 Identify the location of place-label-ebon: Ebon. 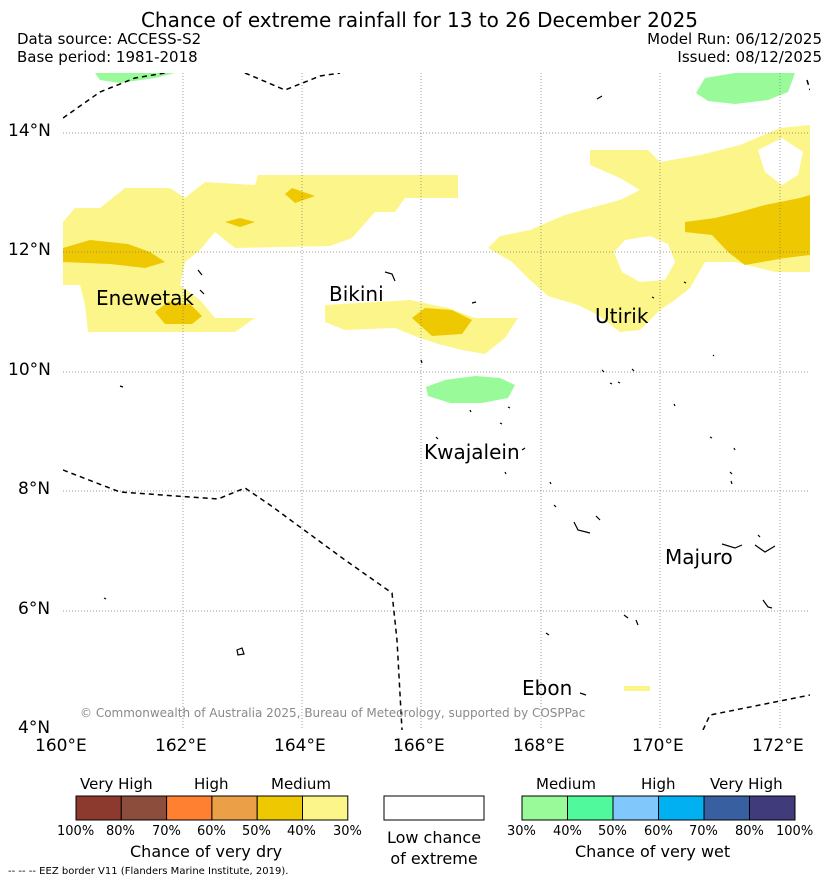
(547, 688).